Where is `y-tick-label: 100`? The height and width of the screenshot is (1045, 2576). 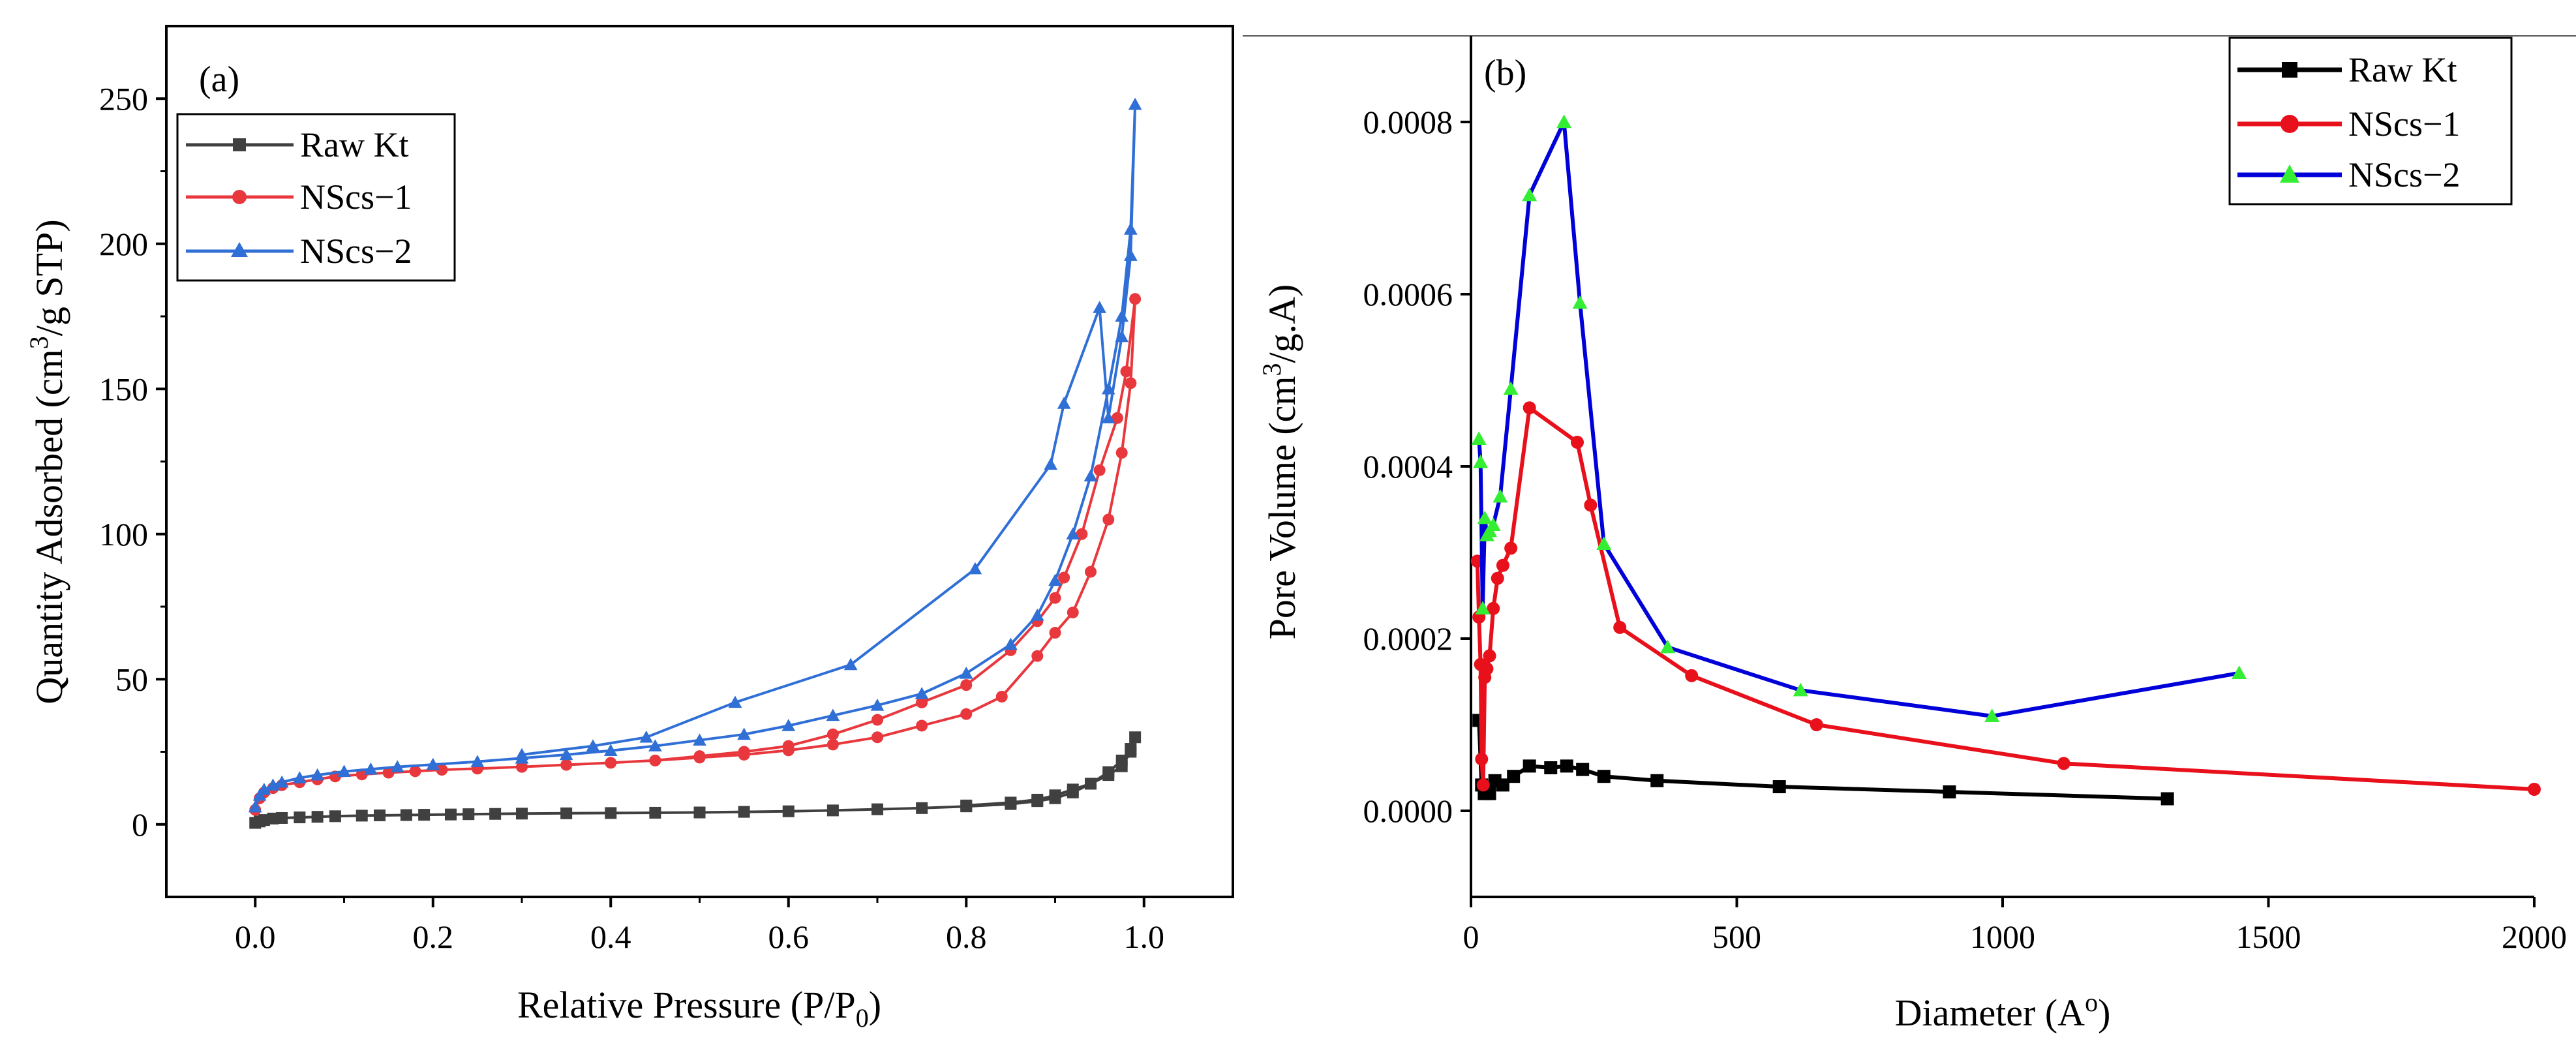 y-tick-label: 100 is located at coordinates (124, 534).